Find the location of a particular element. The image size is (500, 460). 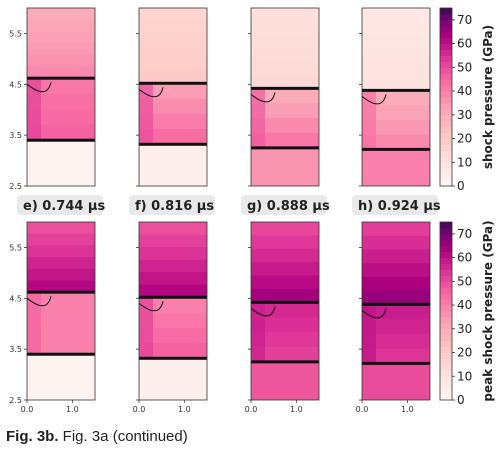

figure-caption: Fig. 3b. Fig. 3a (continued) is located at coordinates (97, 436).